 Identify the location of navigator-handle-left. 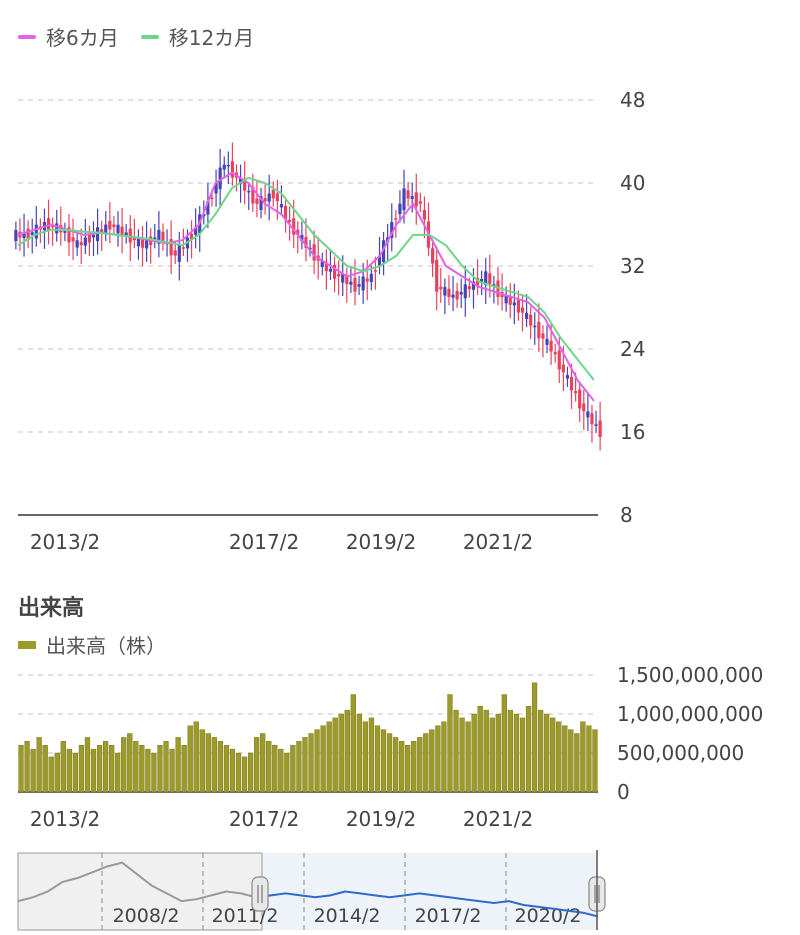
(260, 894).